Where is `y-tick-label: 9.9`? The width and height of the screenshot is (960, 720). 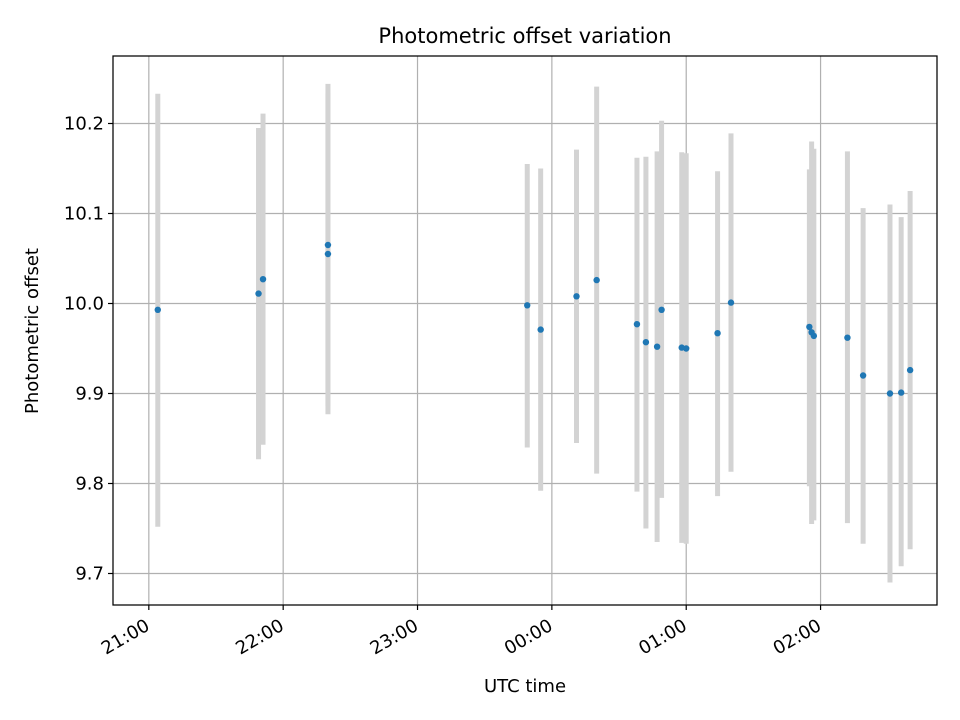
y-tick-label: 9.9 is located at coordinates (89, 394).